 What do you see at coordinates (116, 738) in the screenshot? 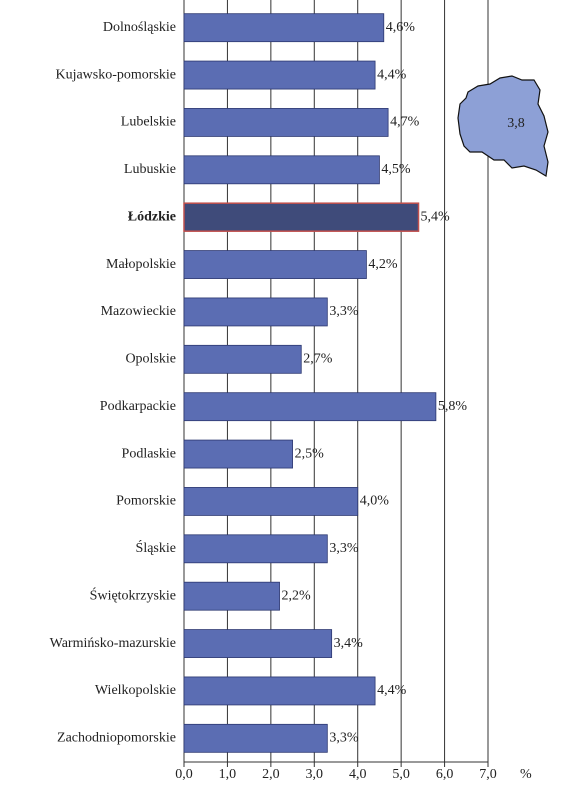
I see `y-tick-label: Zachodniopomorskie` at bounding box center [116, 738].